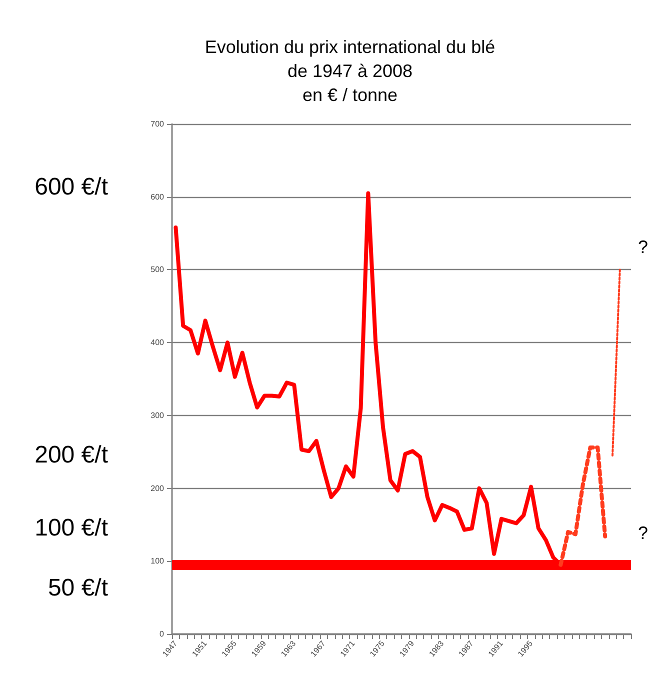 This screenshot has width=651, height=682. I want to click on y-tick-label: 700, so click(157, 124).